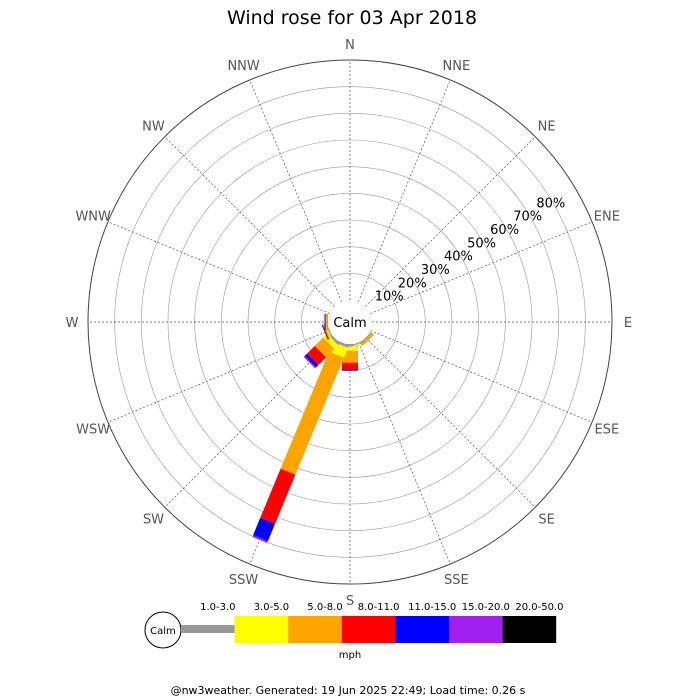 The width and height of the screenshot is (700, 700). I want to click on direction-label: SSW, so click(244, 580).